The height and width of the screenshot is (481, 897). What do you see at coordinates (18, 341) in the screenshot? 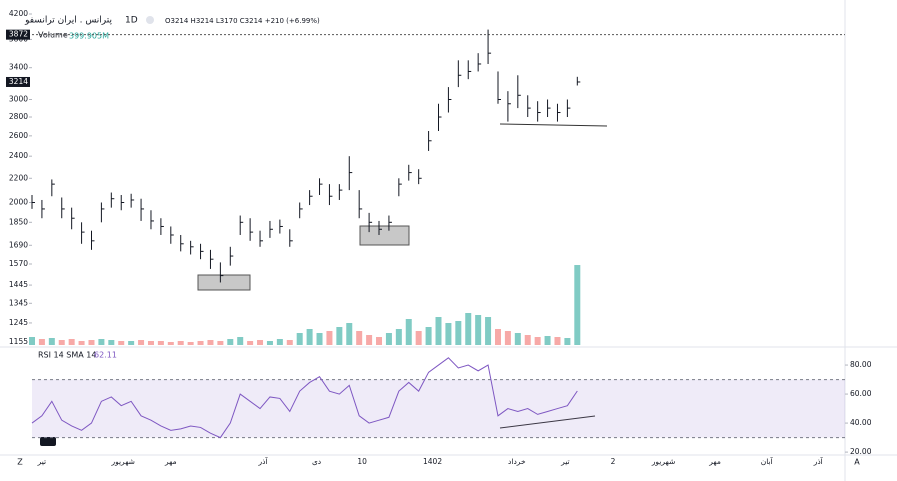
I see `y-tick-label: 1155` at bounding box center [18, 341].